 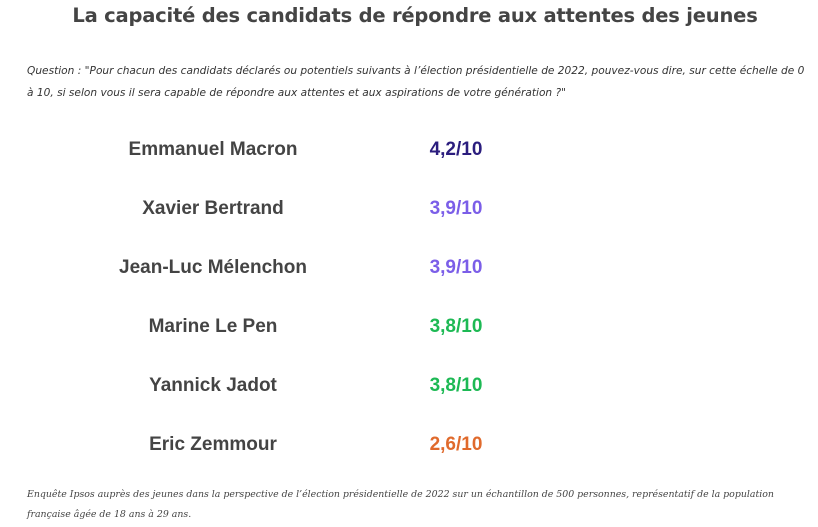 What do you see at coordinates (409, 445) in the screenshot?
I see `candidate-row: Eric Zemmour 2,6/10` at bounding box center [409, 445].